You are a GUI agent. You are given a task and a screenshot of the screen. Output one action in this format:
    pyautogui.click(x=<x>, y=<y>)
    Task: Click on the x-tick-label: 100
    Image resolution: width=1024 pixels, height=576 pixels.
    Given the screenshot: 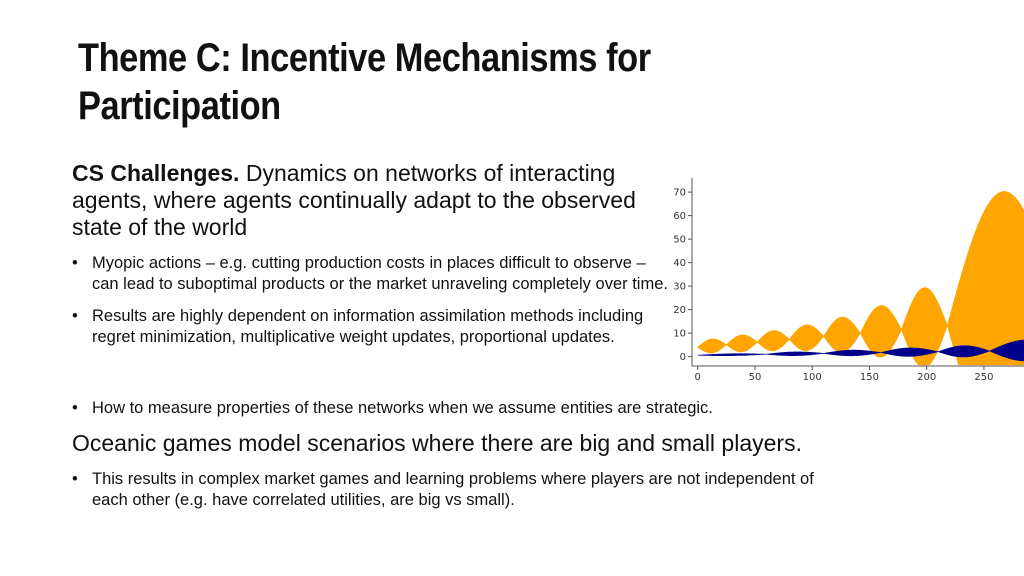 What is the action you would take?
    pyautogui.click(x=812, y=377)
    